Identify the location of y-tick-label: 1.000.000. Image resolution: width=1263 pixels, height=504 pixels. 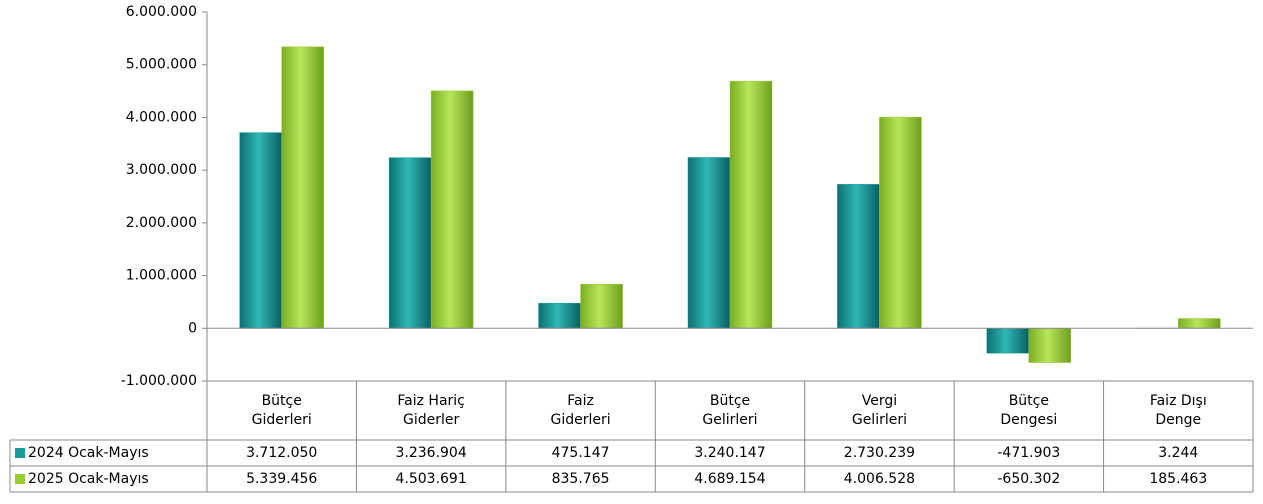
(161, 276).